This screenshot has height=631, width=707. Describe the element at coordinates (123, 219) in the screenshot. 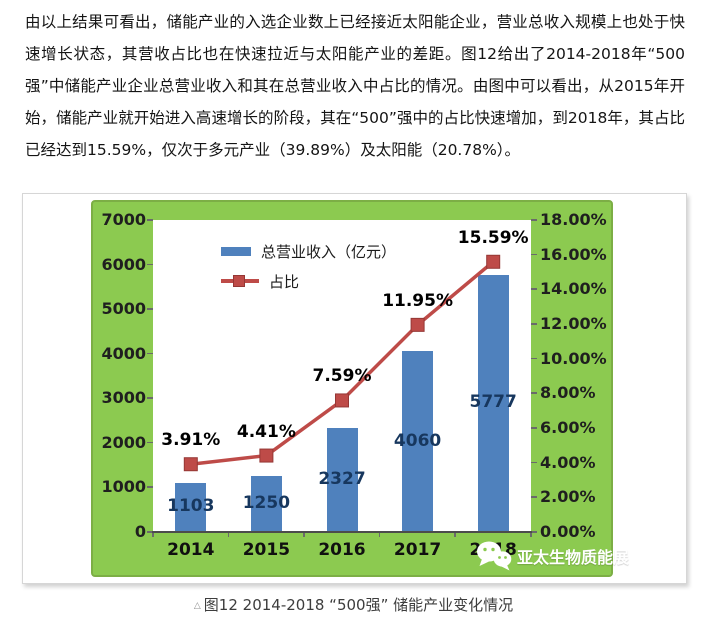

I see `y-axis-left-tick-label: 7000` at that location.